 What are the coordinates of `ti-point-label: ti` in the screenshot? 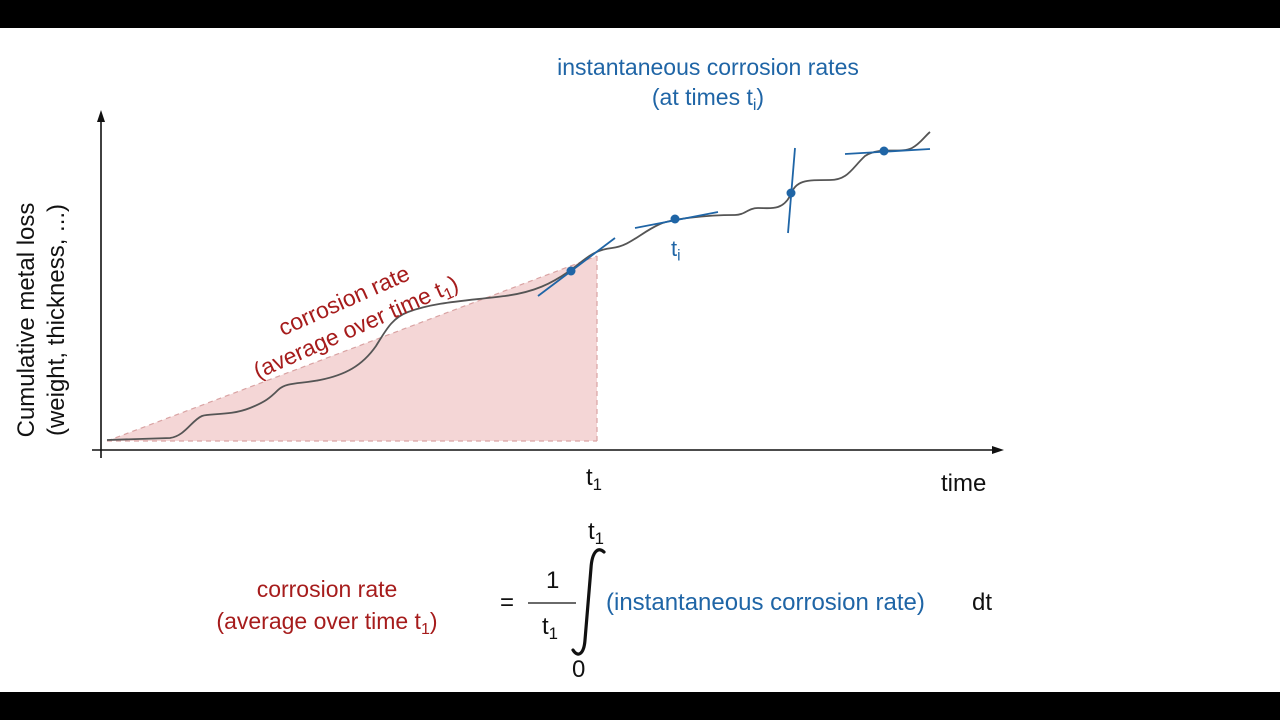 It's located at (676, 250).